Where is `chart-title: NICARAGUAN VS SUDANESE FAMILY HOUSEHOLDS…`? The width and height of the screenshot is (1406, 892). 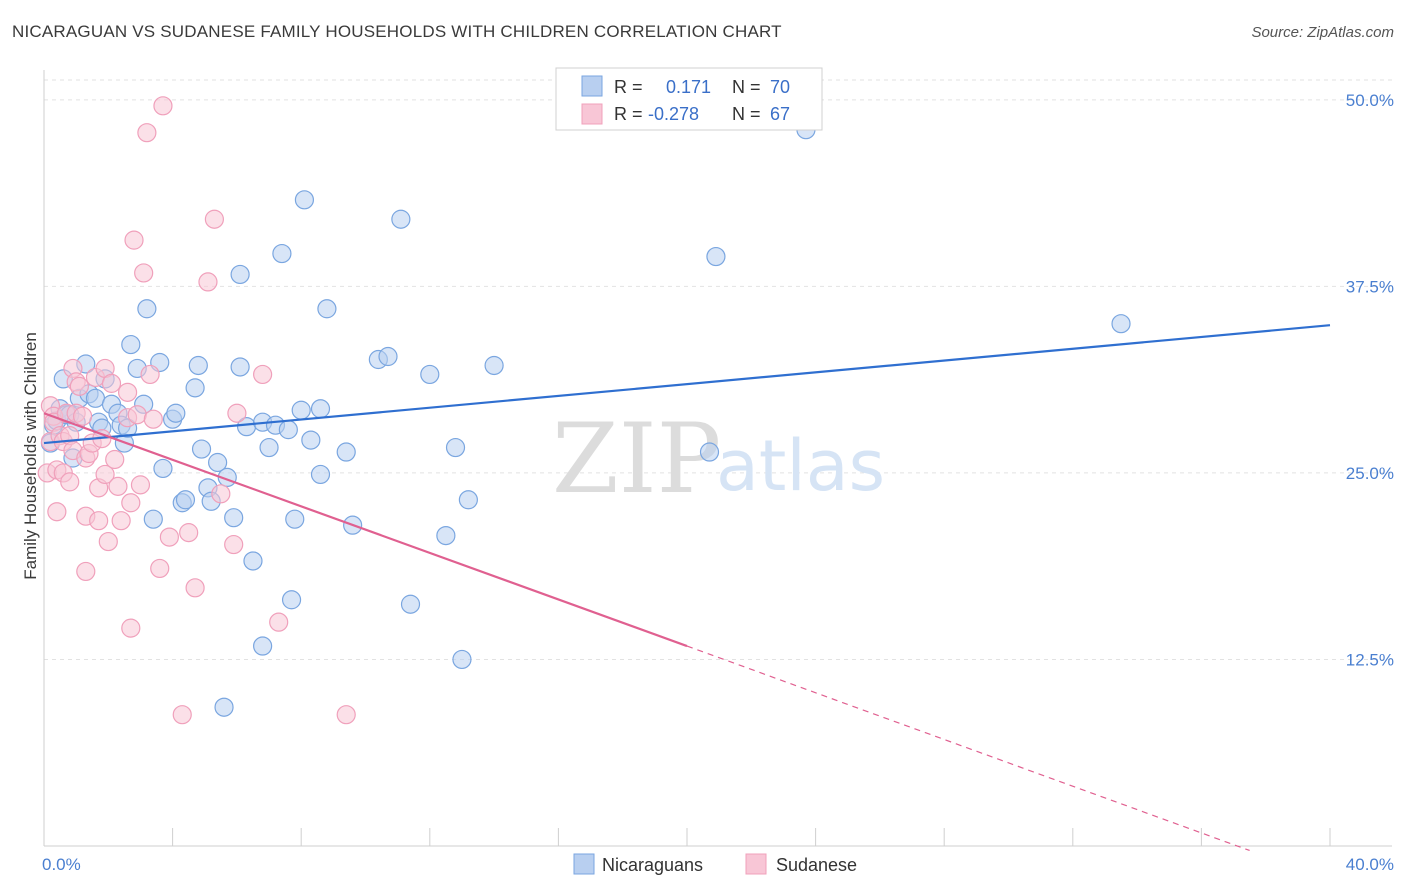 chart-title: NICARAGUAN VS SUDANESE FAMILY HOUSEHOLDS… is located at coordinates (397, 31).